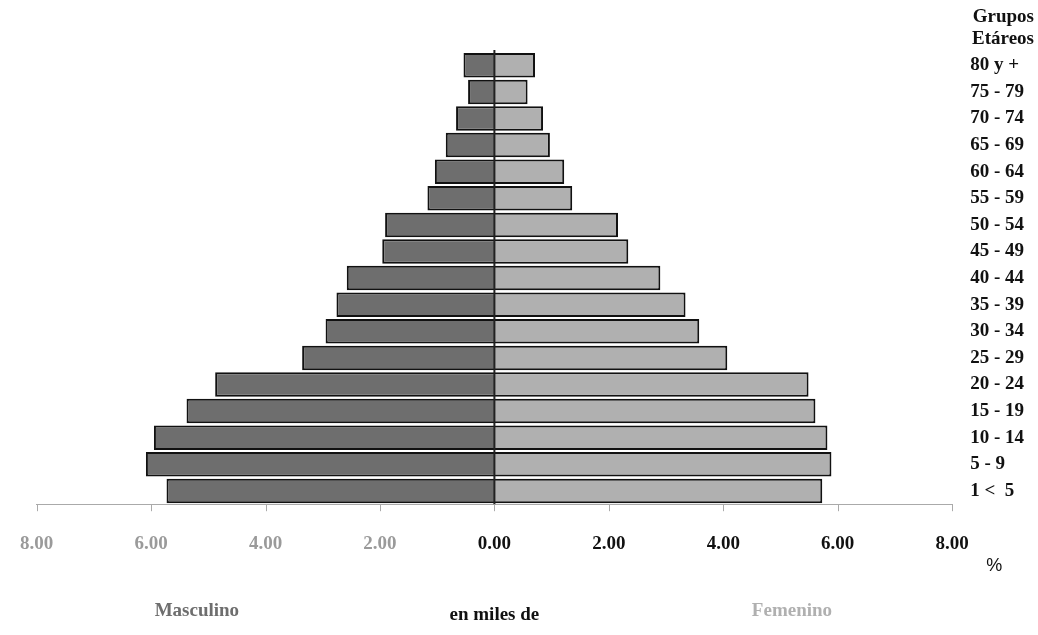 The height and width of the screenshot is (635, 1038). Describe the element at coordinates (997, 410) in the screenshot. I see `y-tick-label: 15 - 19` at that location.